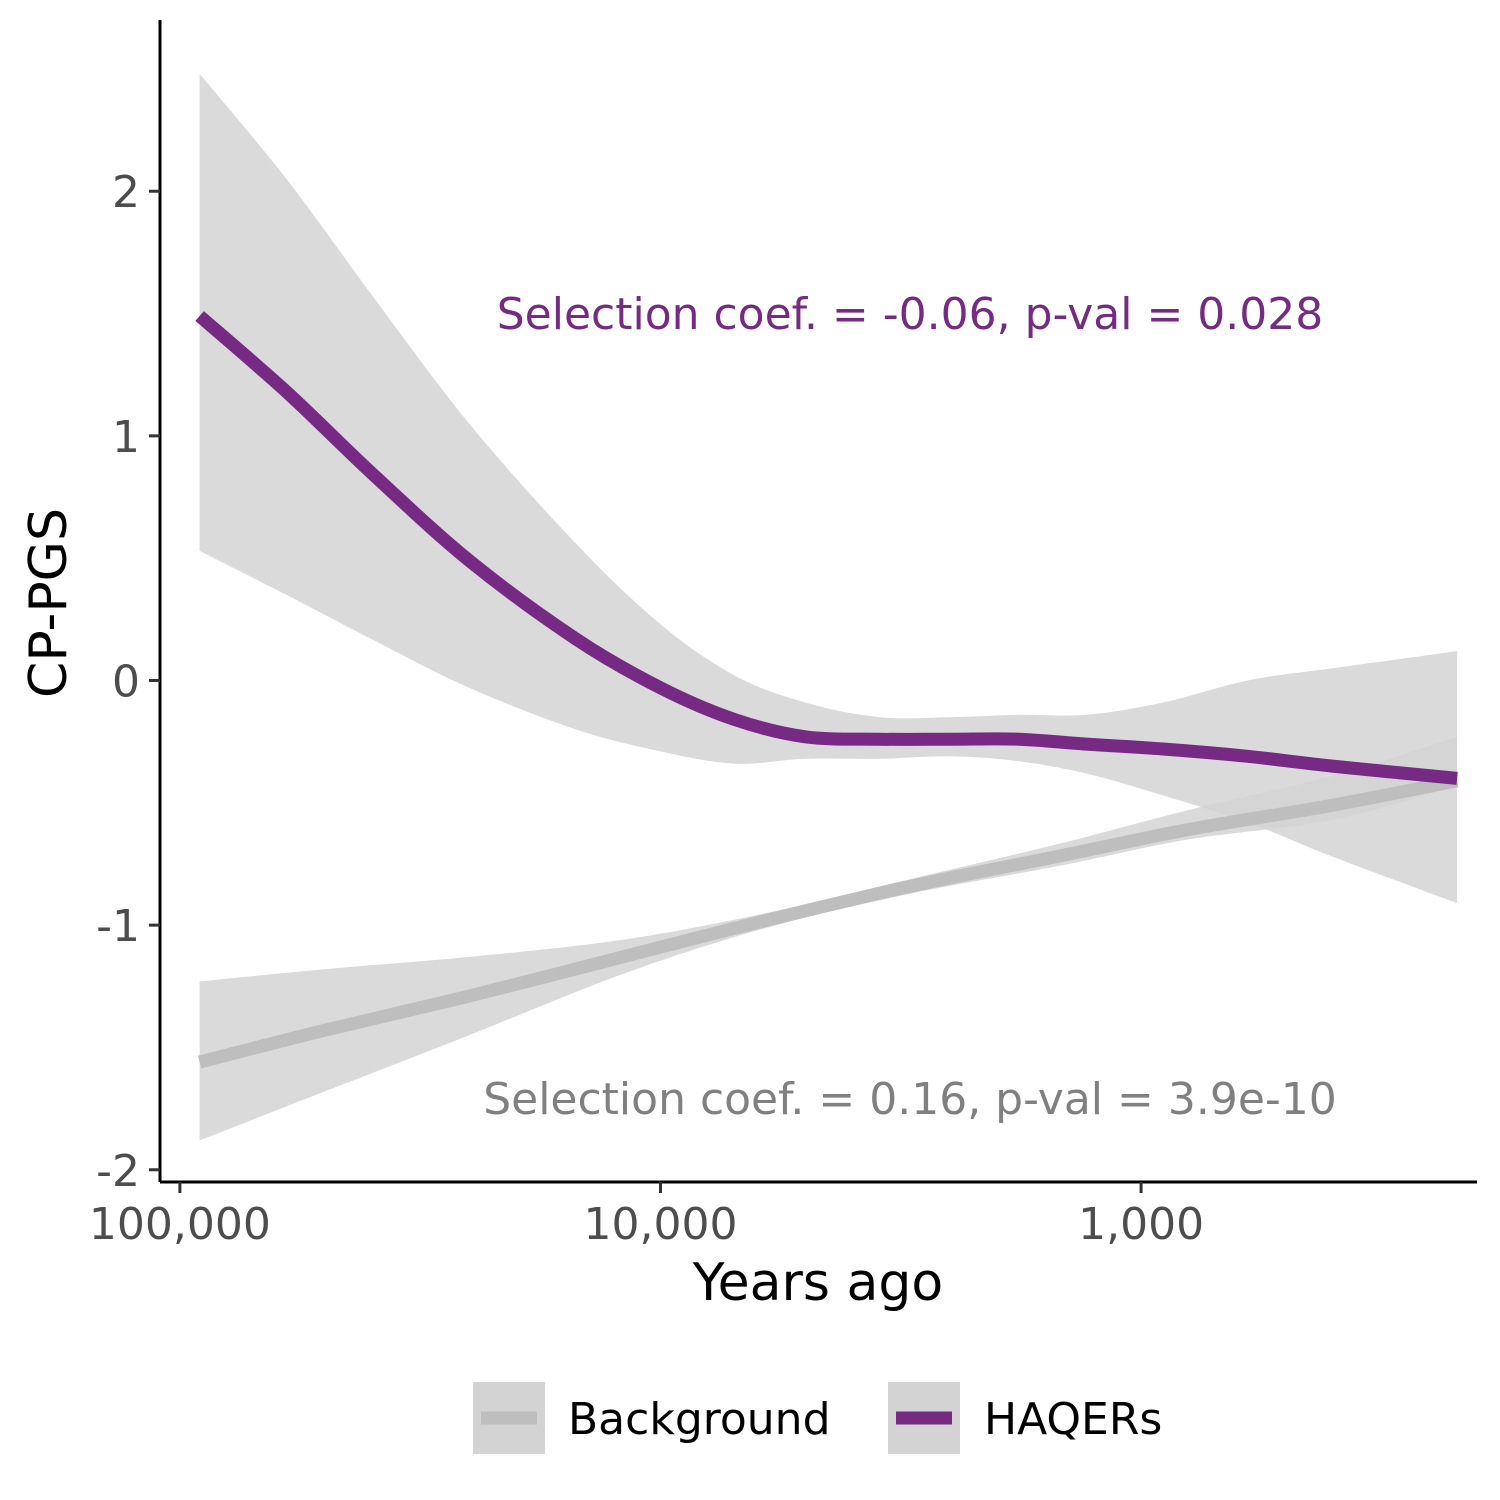 This screenshot has width=1500, height=1500. Describe the element at coordinates (1073, 1419) in the screenshot. I see `legend-label-haqers: HAQERs` at that location.